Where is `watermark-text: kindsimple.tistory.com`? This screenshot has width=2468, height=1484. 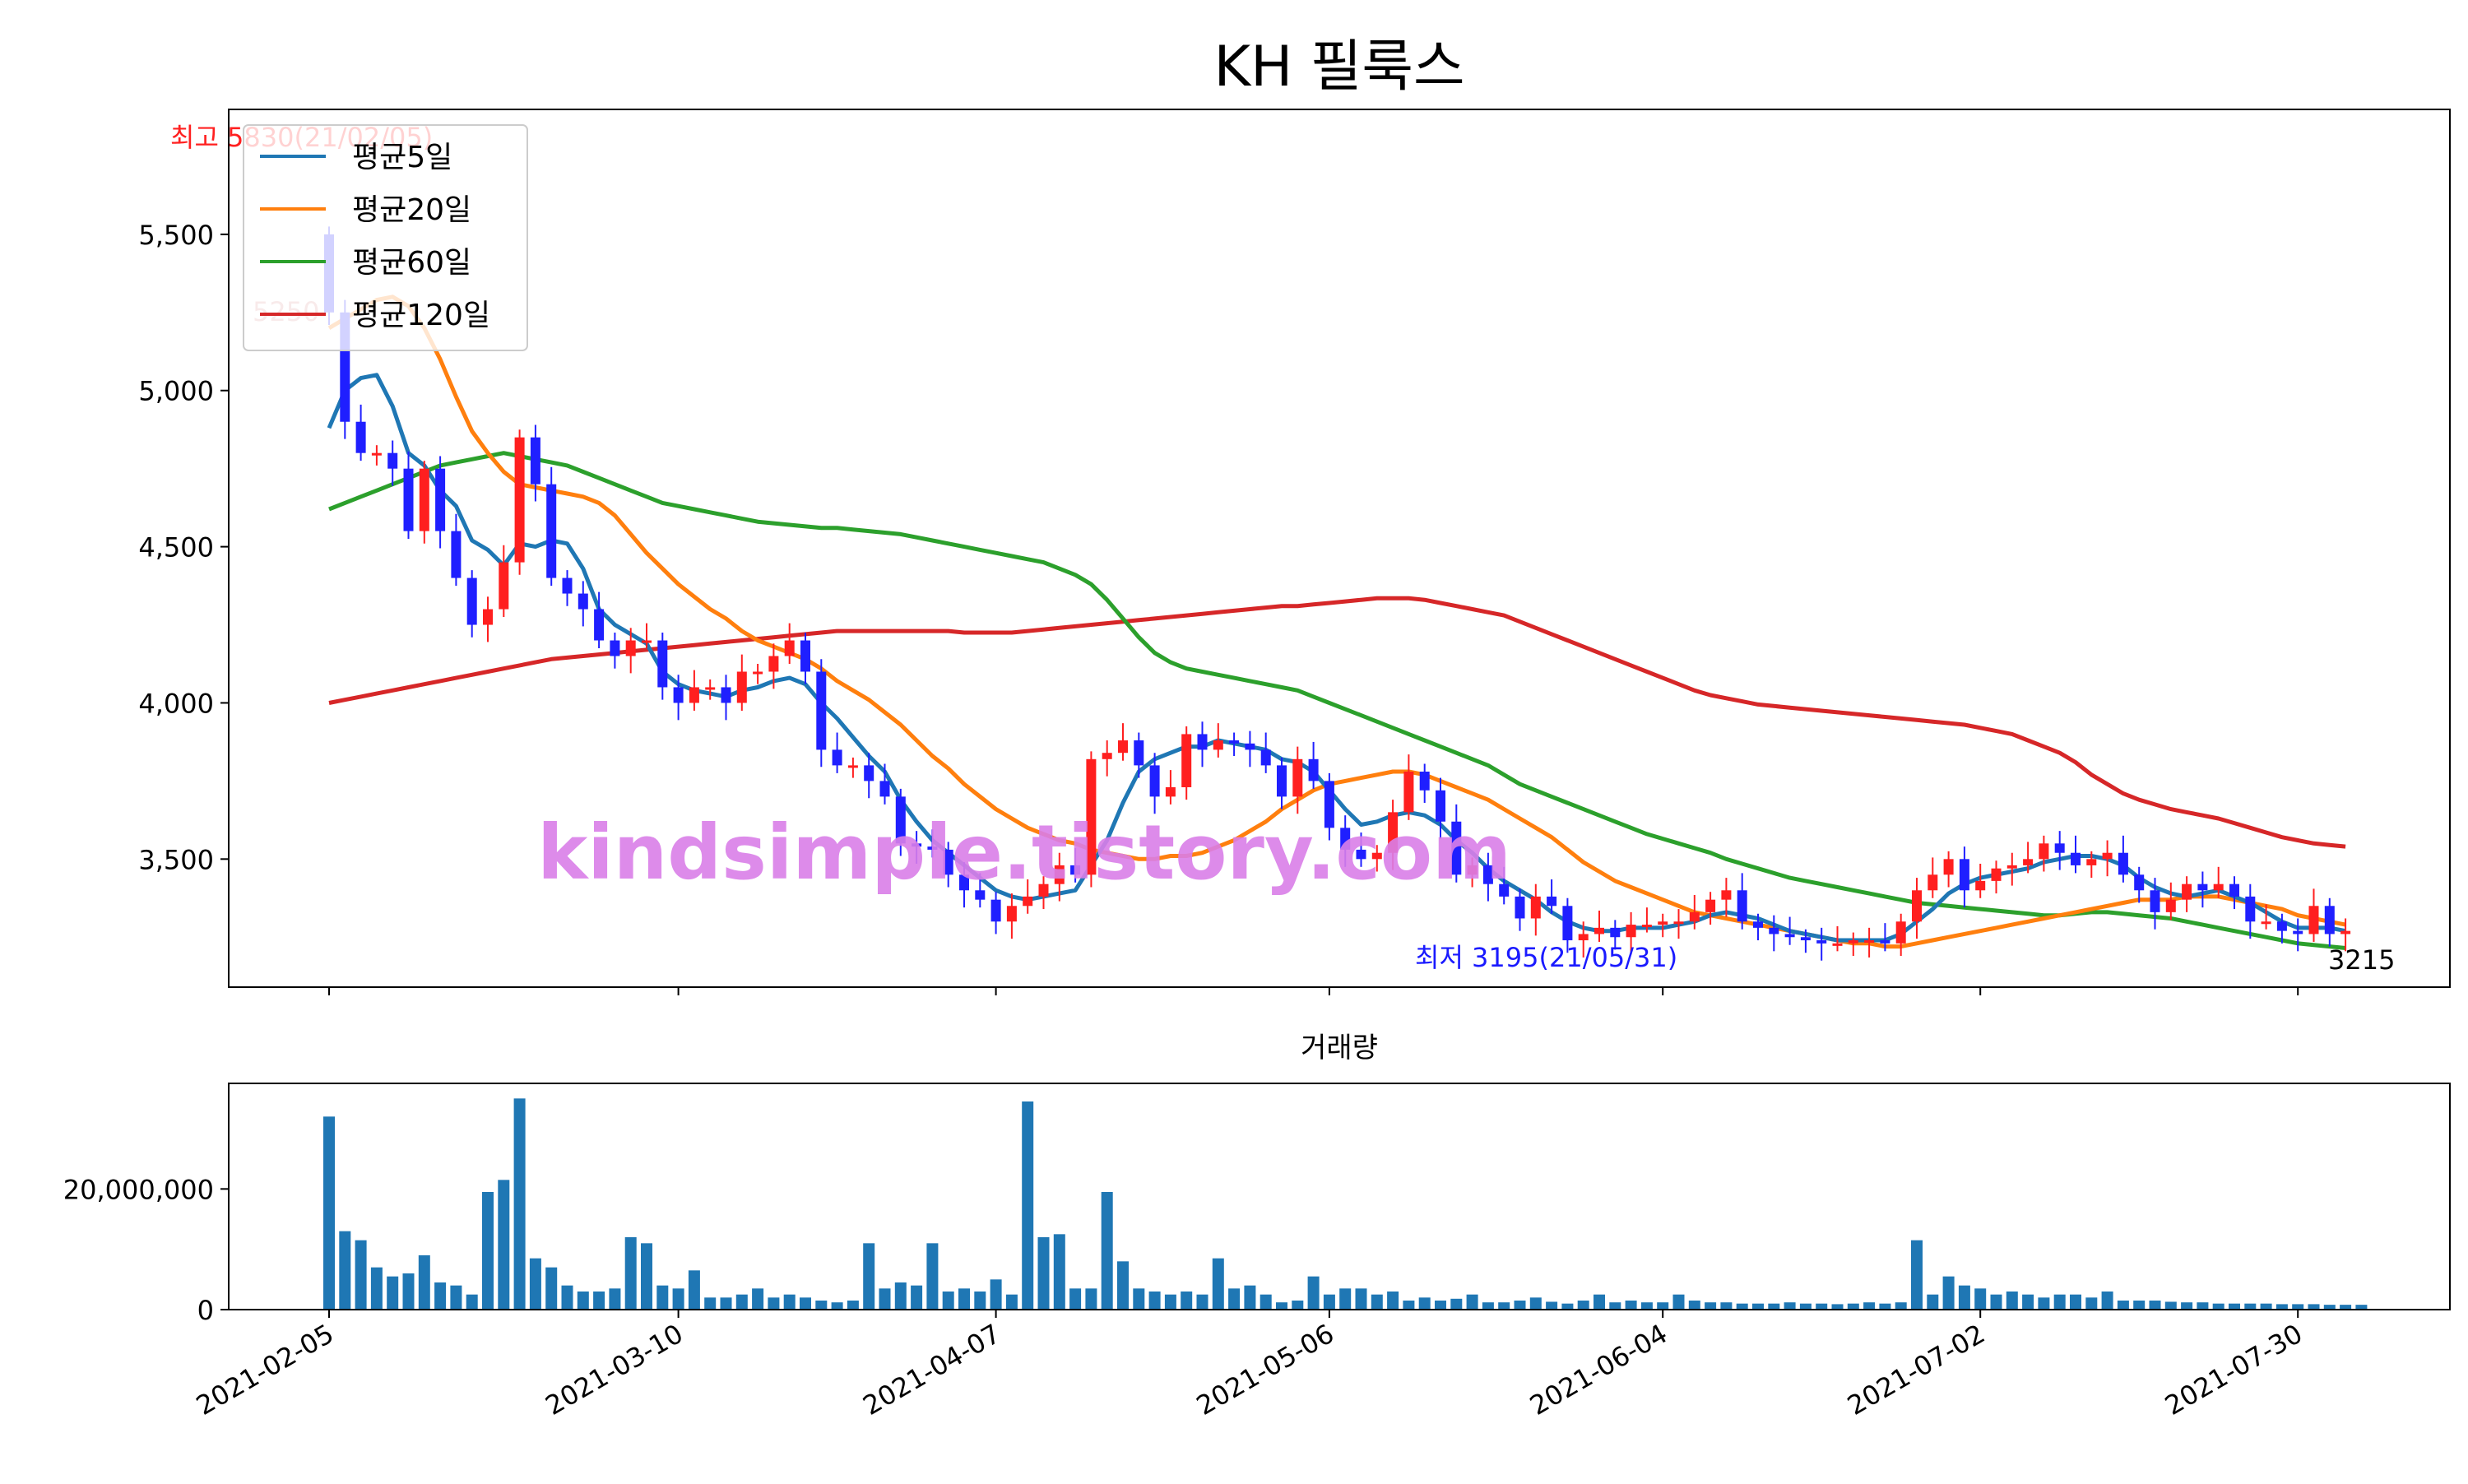
watermark-text: kindsimple.tistory.com is located at coordinates (1024, 853).